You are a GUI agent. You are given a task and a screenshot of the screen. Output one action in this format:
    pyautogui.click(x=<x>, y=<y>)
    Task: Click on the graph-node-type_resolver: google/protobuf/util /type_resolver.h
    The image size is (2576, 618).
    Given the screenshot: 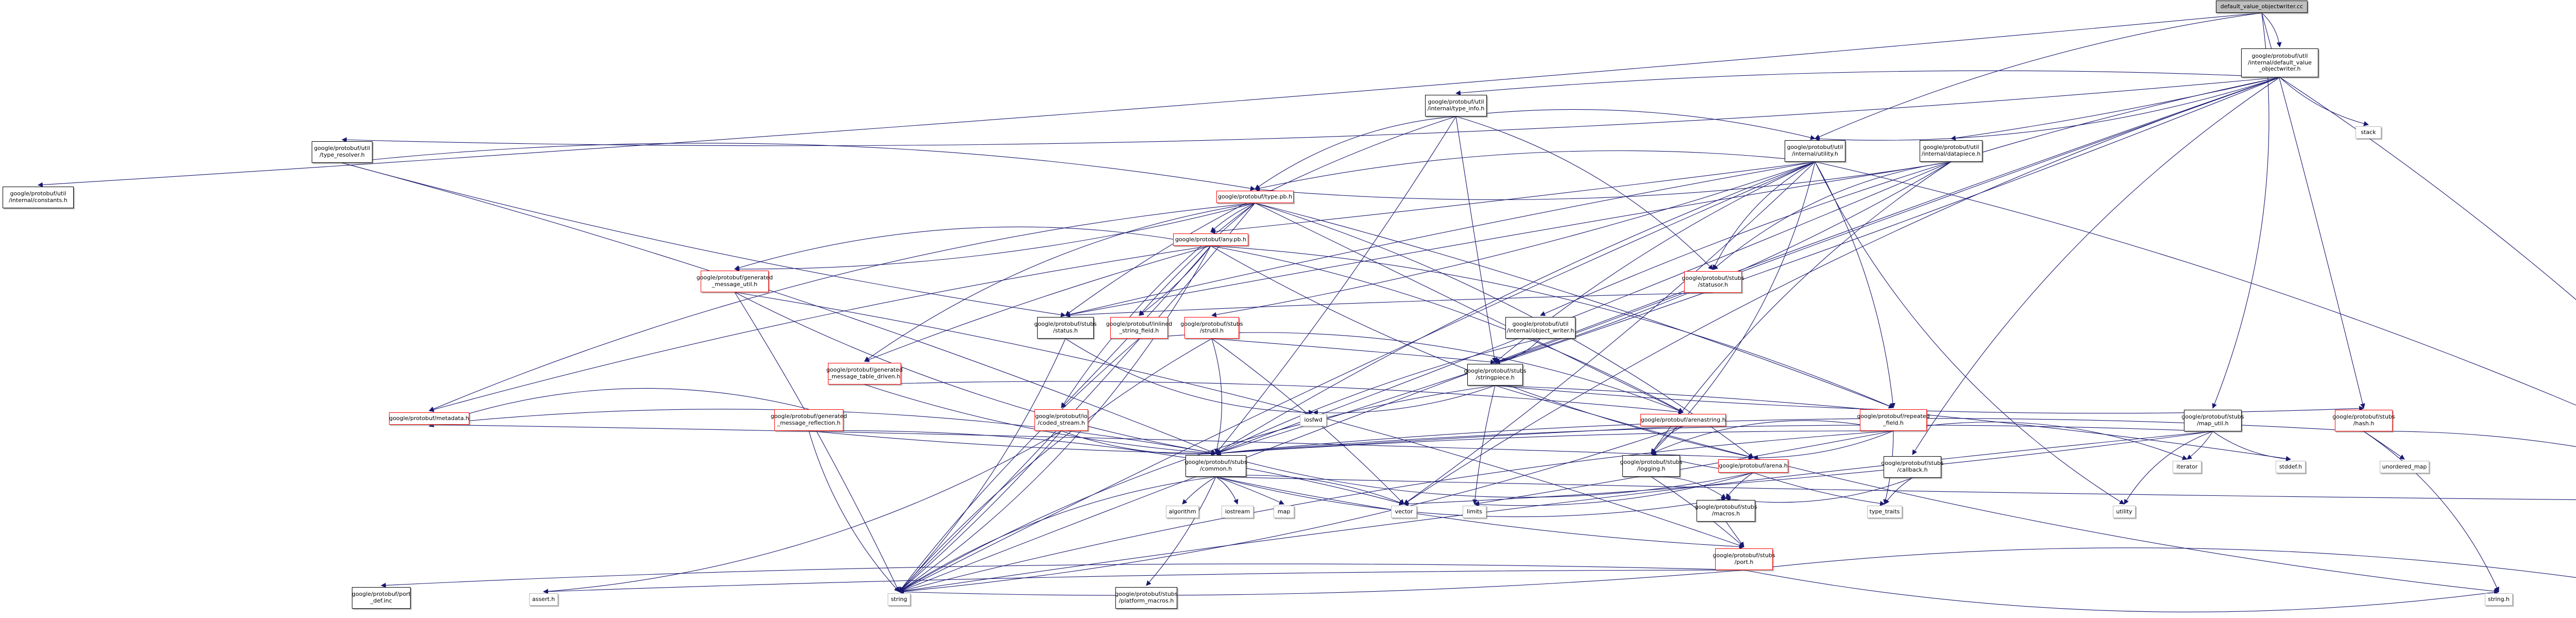 What is the action you would take?
    pyautogui.click(x=342, y=152)
    